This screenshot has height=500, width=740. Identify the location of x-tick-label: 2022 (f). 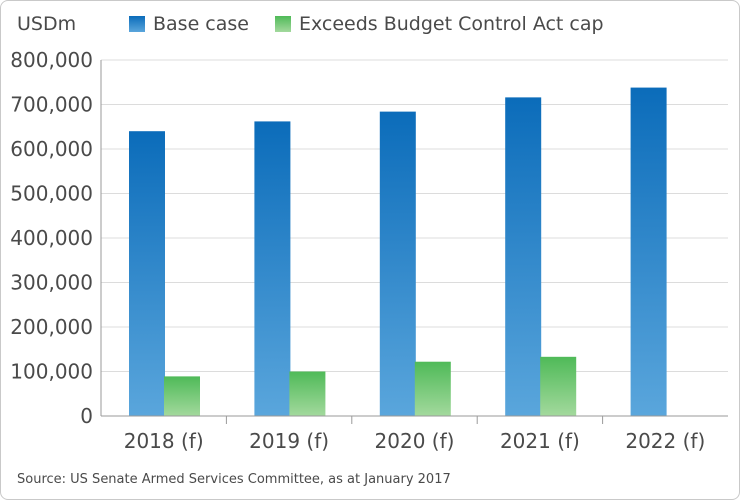
(665, 441).